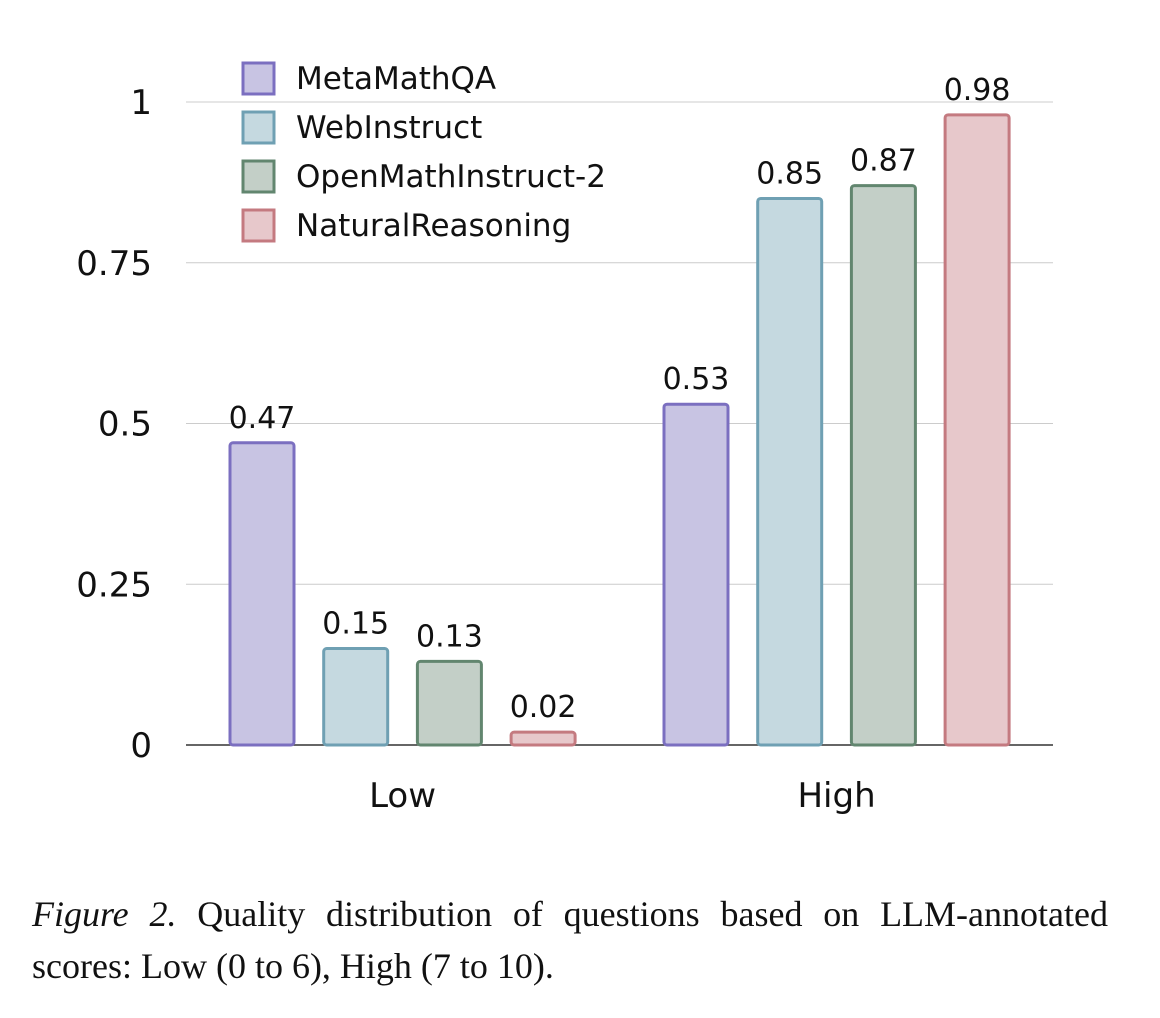  Describe the element at coordinates (433, 226) in the screenshot. I see `legend-label: NaturalReasoning` at that location.